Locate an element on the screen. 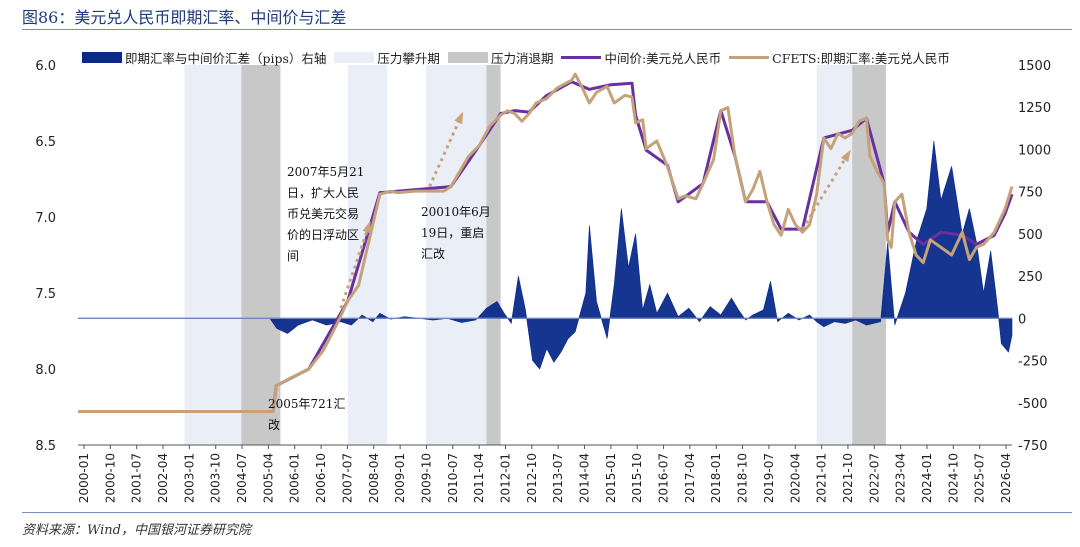 This screenshot has height=547, width=1080. source-rule is located at coordinates (547, 512).